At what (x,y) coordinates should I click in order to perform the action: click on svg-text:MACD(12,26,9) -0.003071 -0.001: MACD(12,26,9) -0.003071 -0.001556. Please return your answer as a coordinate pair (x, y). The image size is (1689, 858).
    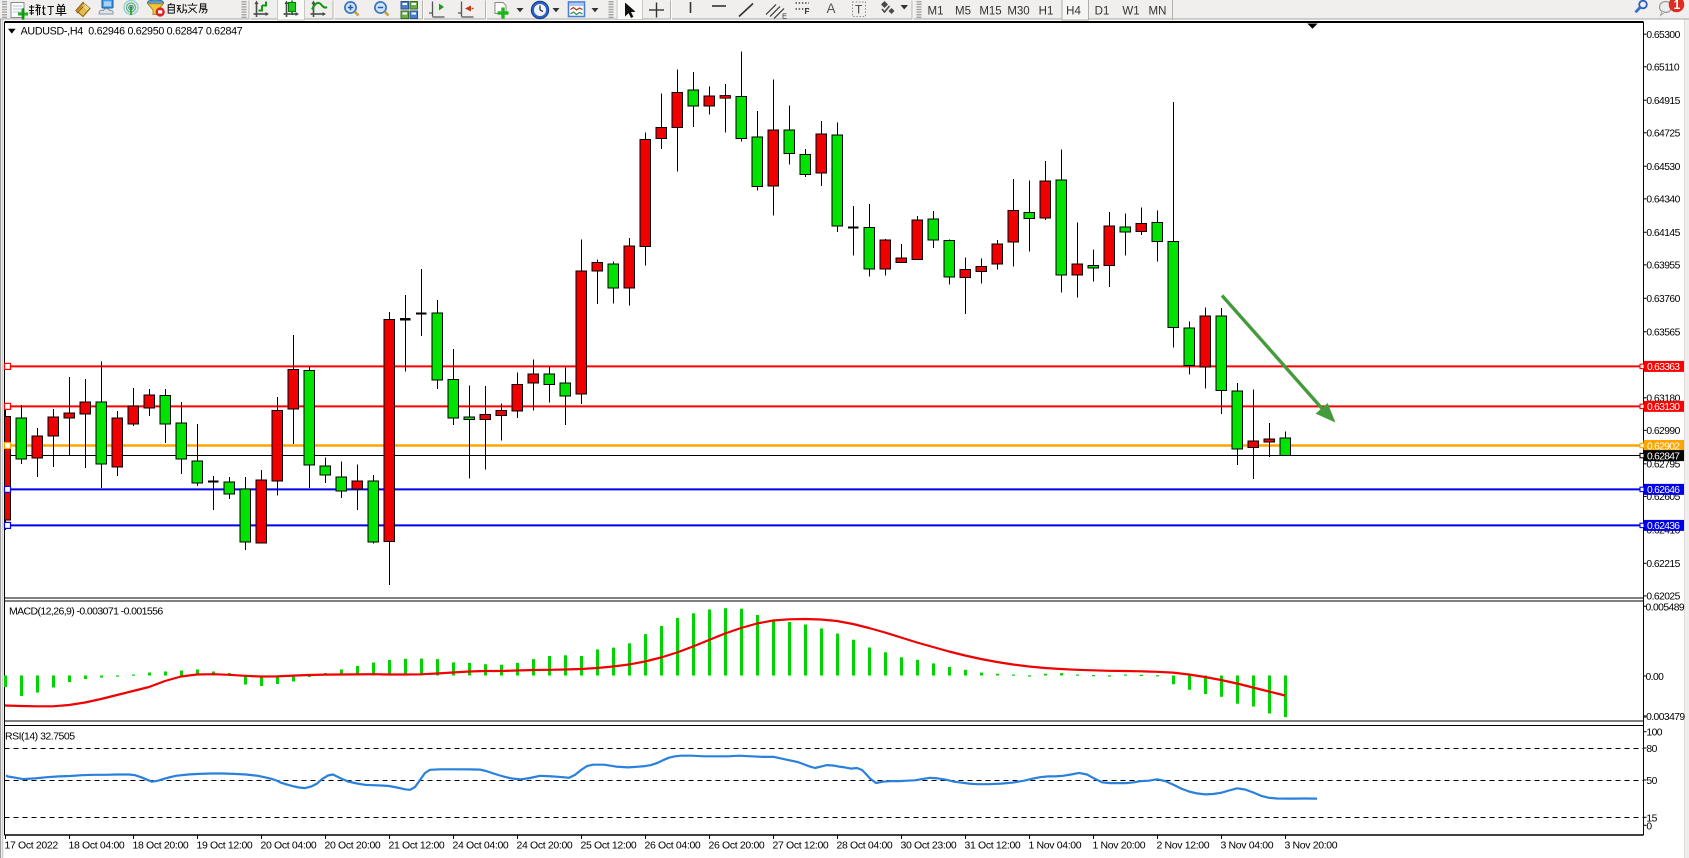
    Looking at the image, I should click on (86, 612).